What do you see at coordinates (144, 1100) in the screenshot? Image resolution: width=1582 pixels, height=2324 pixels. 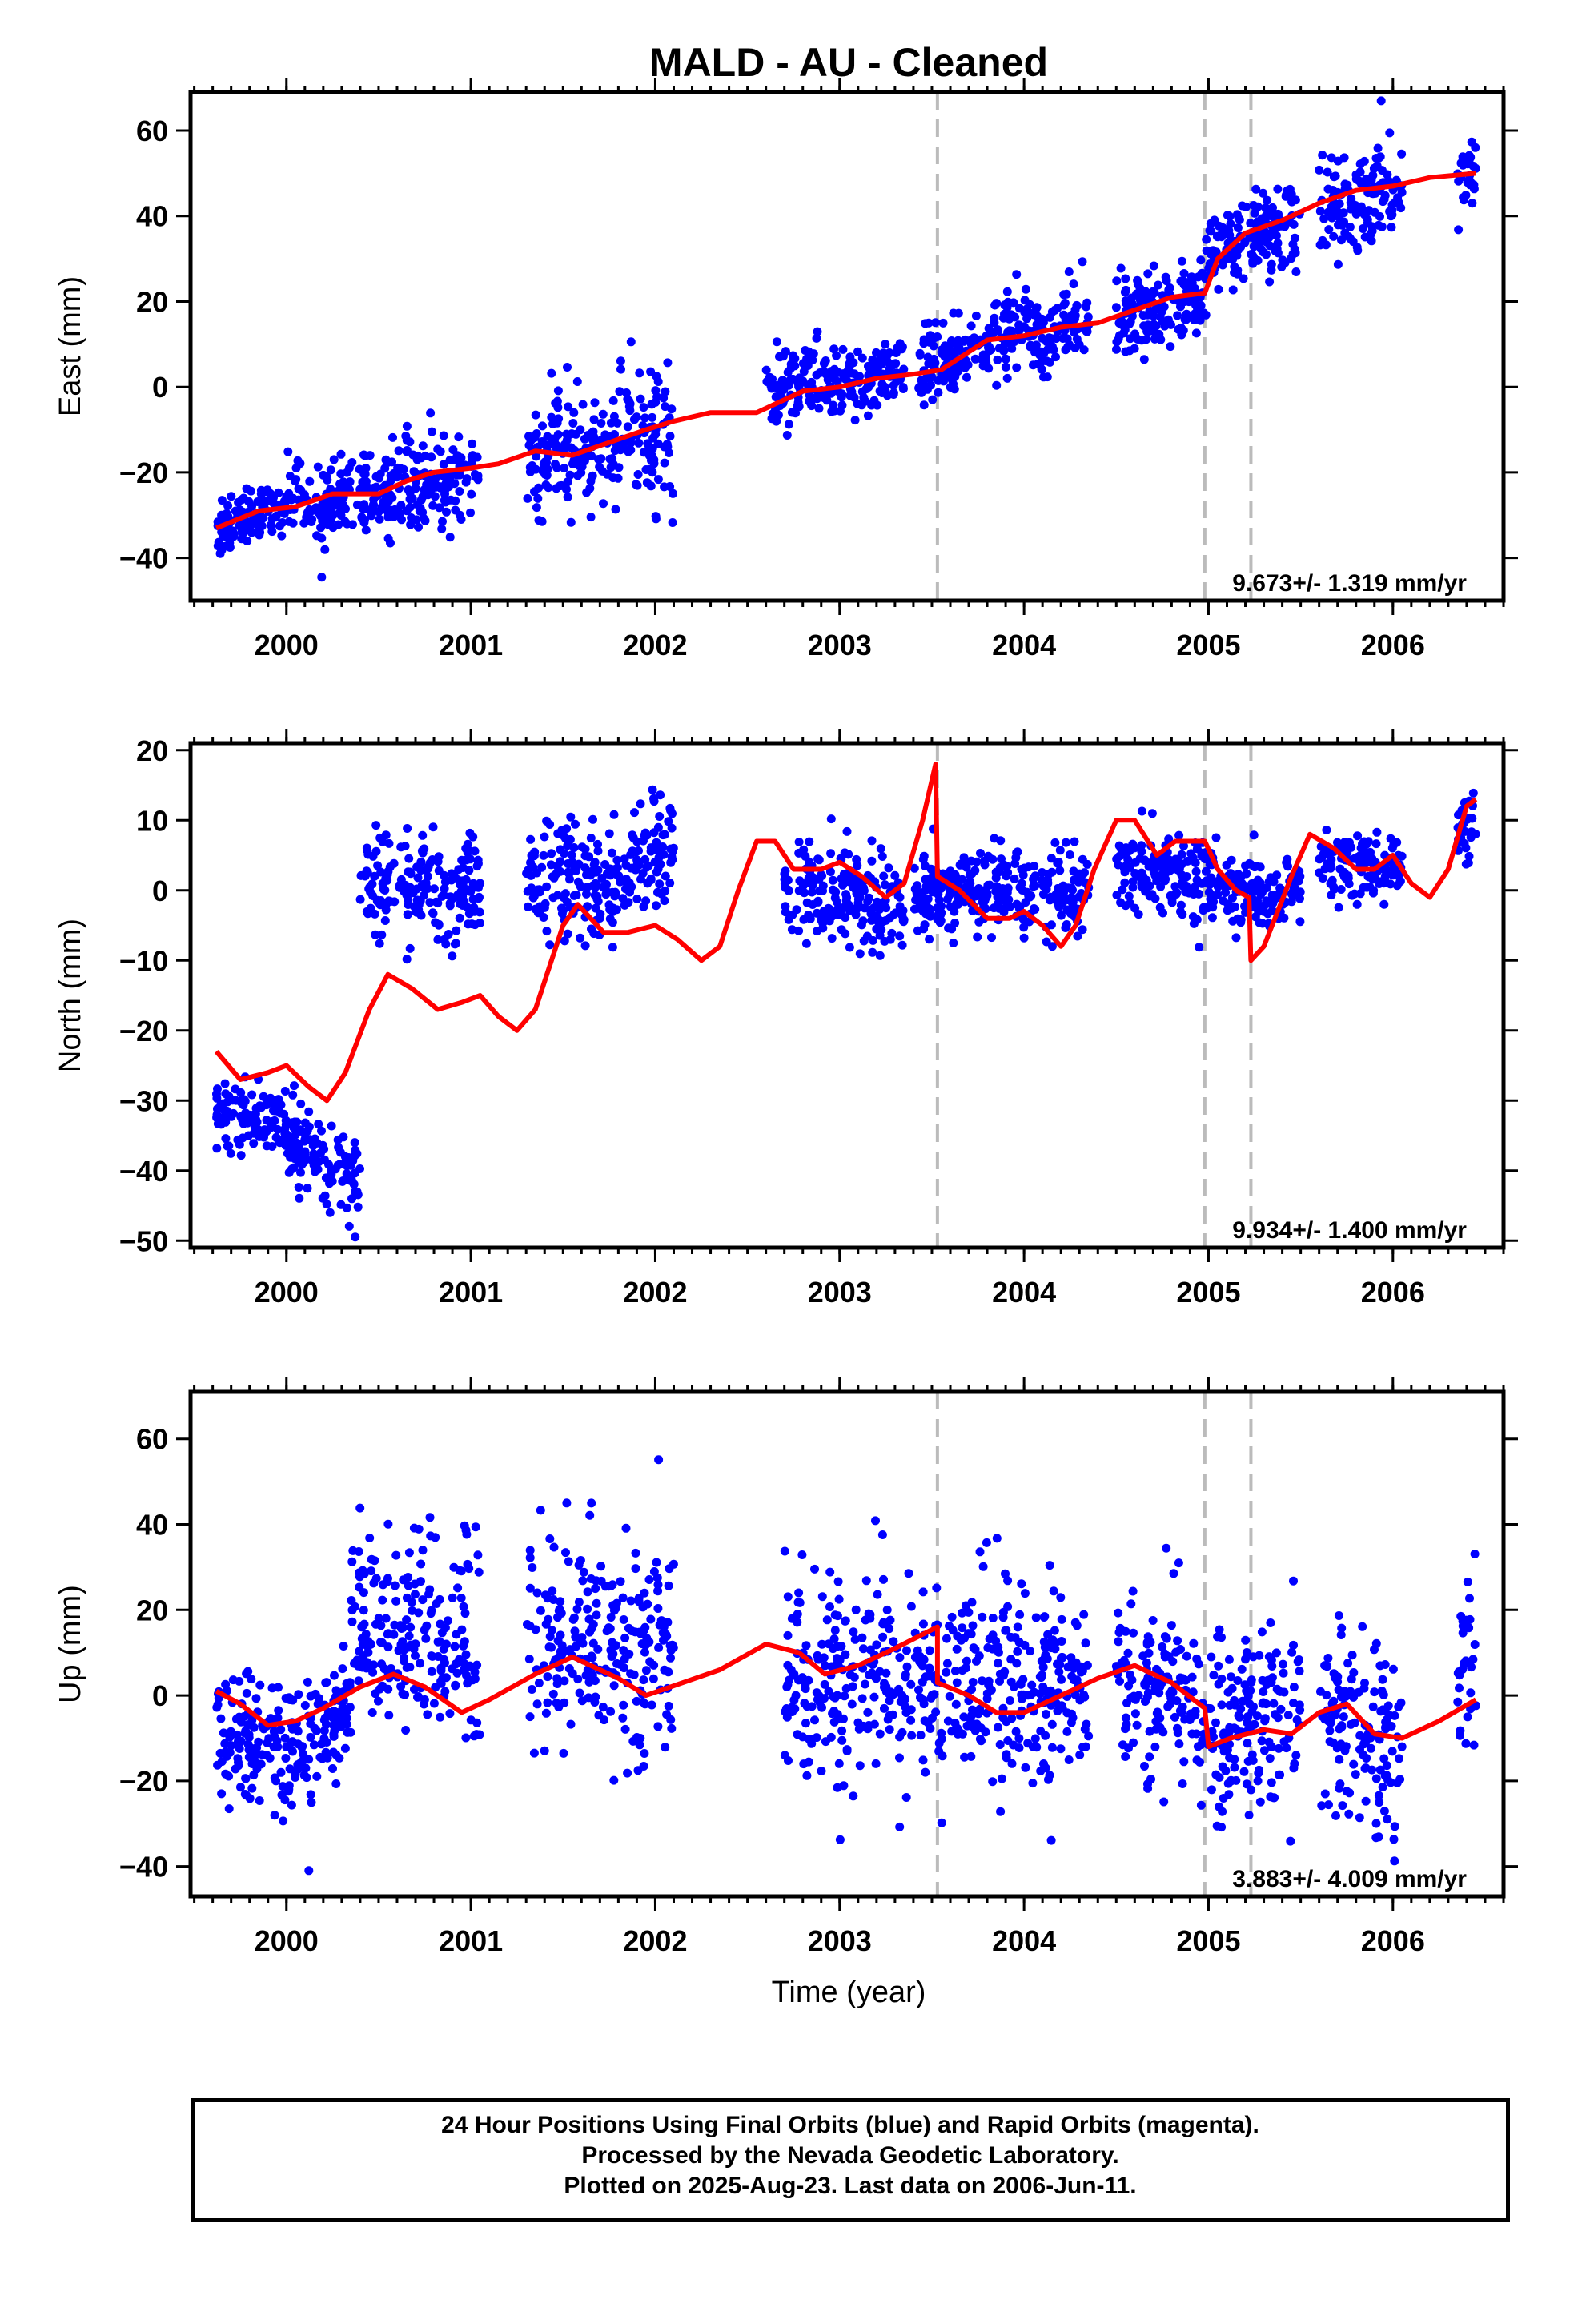 I see `y-tick-label: −30` at bounding box center [144, 1100].